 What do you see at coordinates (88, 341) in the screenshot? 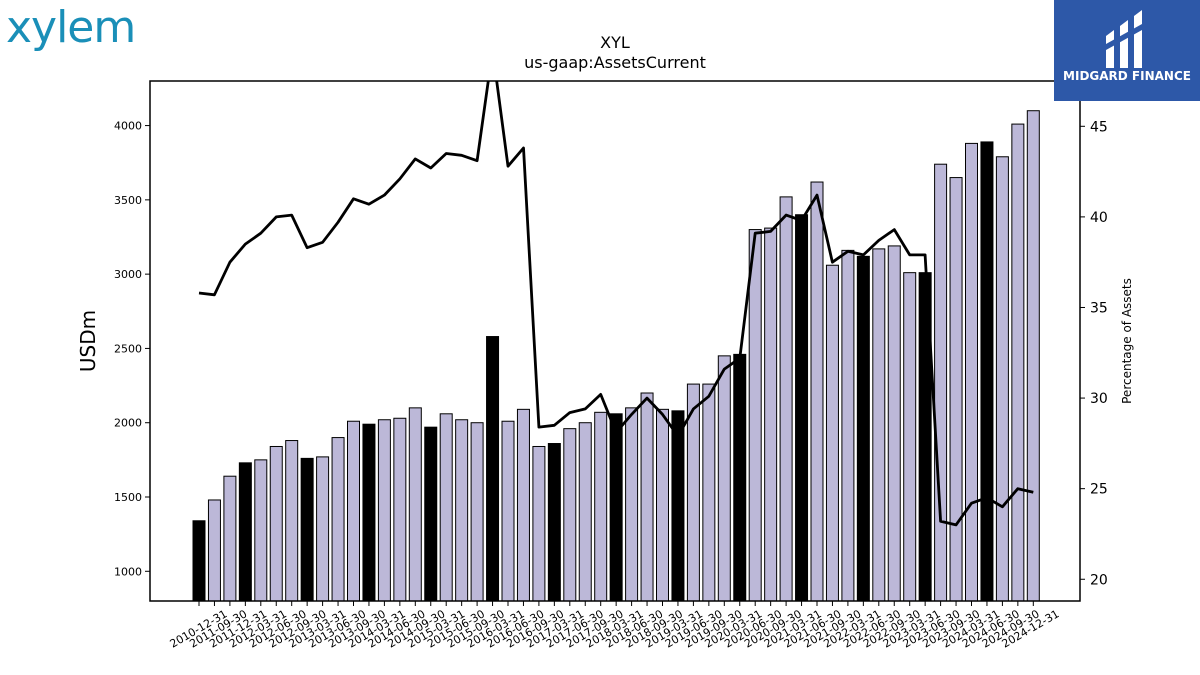
I see `y-axis-label: USDm` at bounding box center [88, 341].